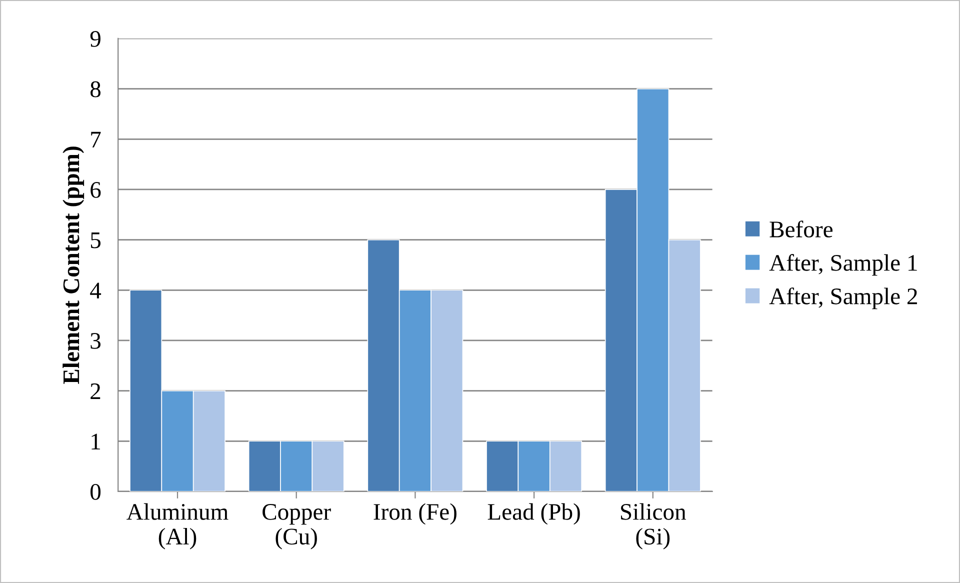 This screenshot has height=583, width=960. Describe the element at coordinates (96, 442) in the screenshot. I see `y-tick-label: 1` at that location.